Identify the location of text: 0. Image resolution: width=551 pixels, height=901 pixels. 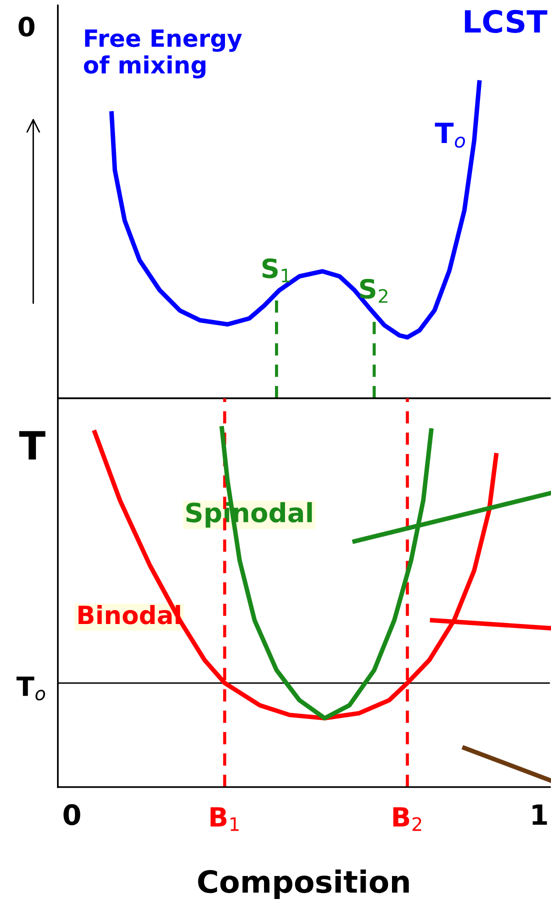
(26, 26).